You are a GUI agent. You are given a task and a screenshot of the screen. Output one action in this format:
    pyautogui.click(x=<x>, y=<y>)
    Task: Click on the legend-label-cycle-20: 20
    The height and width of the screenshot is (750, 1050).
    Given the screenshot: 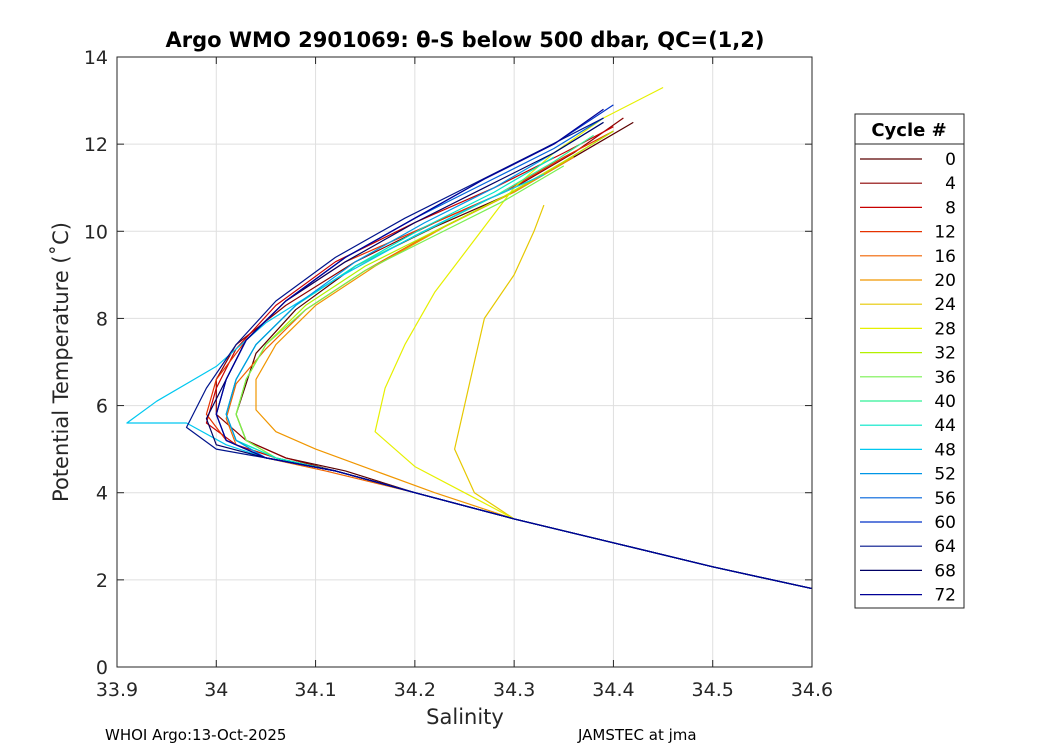 What is the action you would take?
    pyautogui.click(x=945, y=281)
    